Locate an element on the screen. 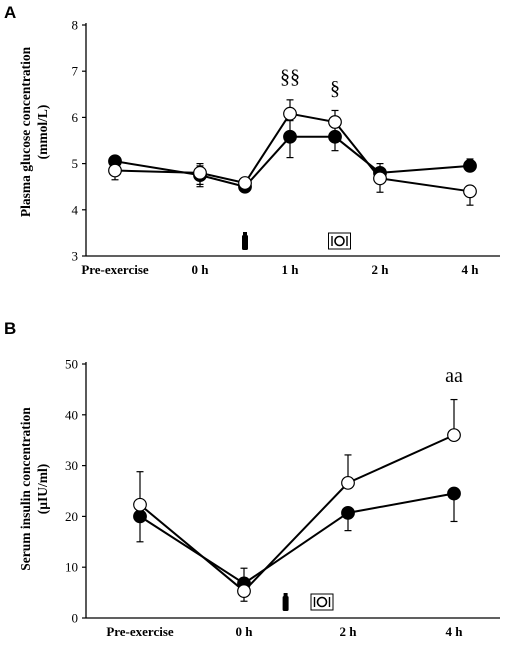  y-tick-label: 4 is located at coordinates (75, 209).